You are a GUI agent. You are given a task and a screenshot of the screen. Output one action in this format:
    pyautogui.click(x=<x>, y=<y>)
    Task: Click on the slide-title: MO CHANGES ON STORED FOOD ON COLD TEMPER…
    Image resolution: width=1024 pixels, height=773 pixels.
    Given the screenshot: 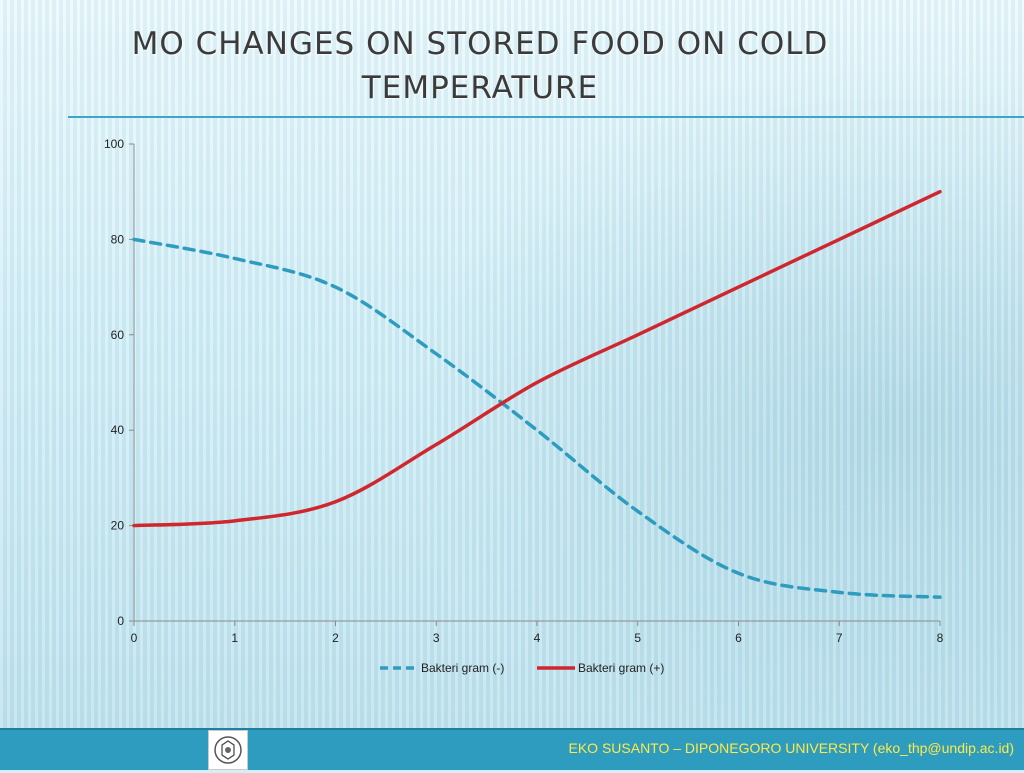 What is the action you would take?
    pyautogui.click(x=480, y=66)
    